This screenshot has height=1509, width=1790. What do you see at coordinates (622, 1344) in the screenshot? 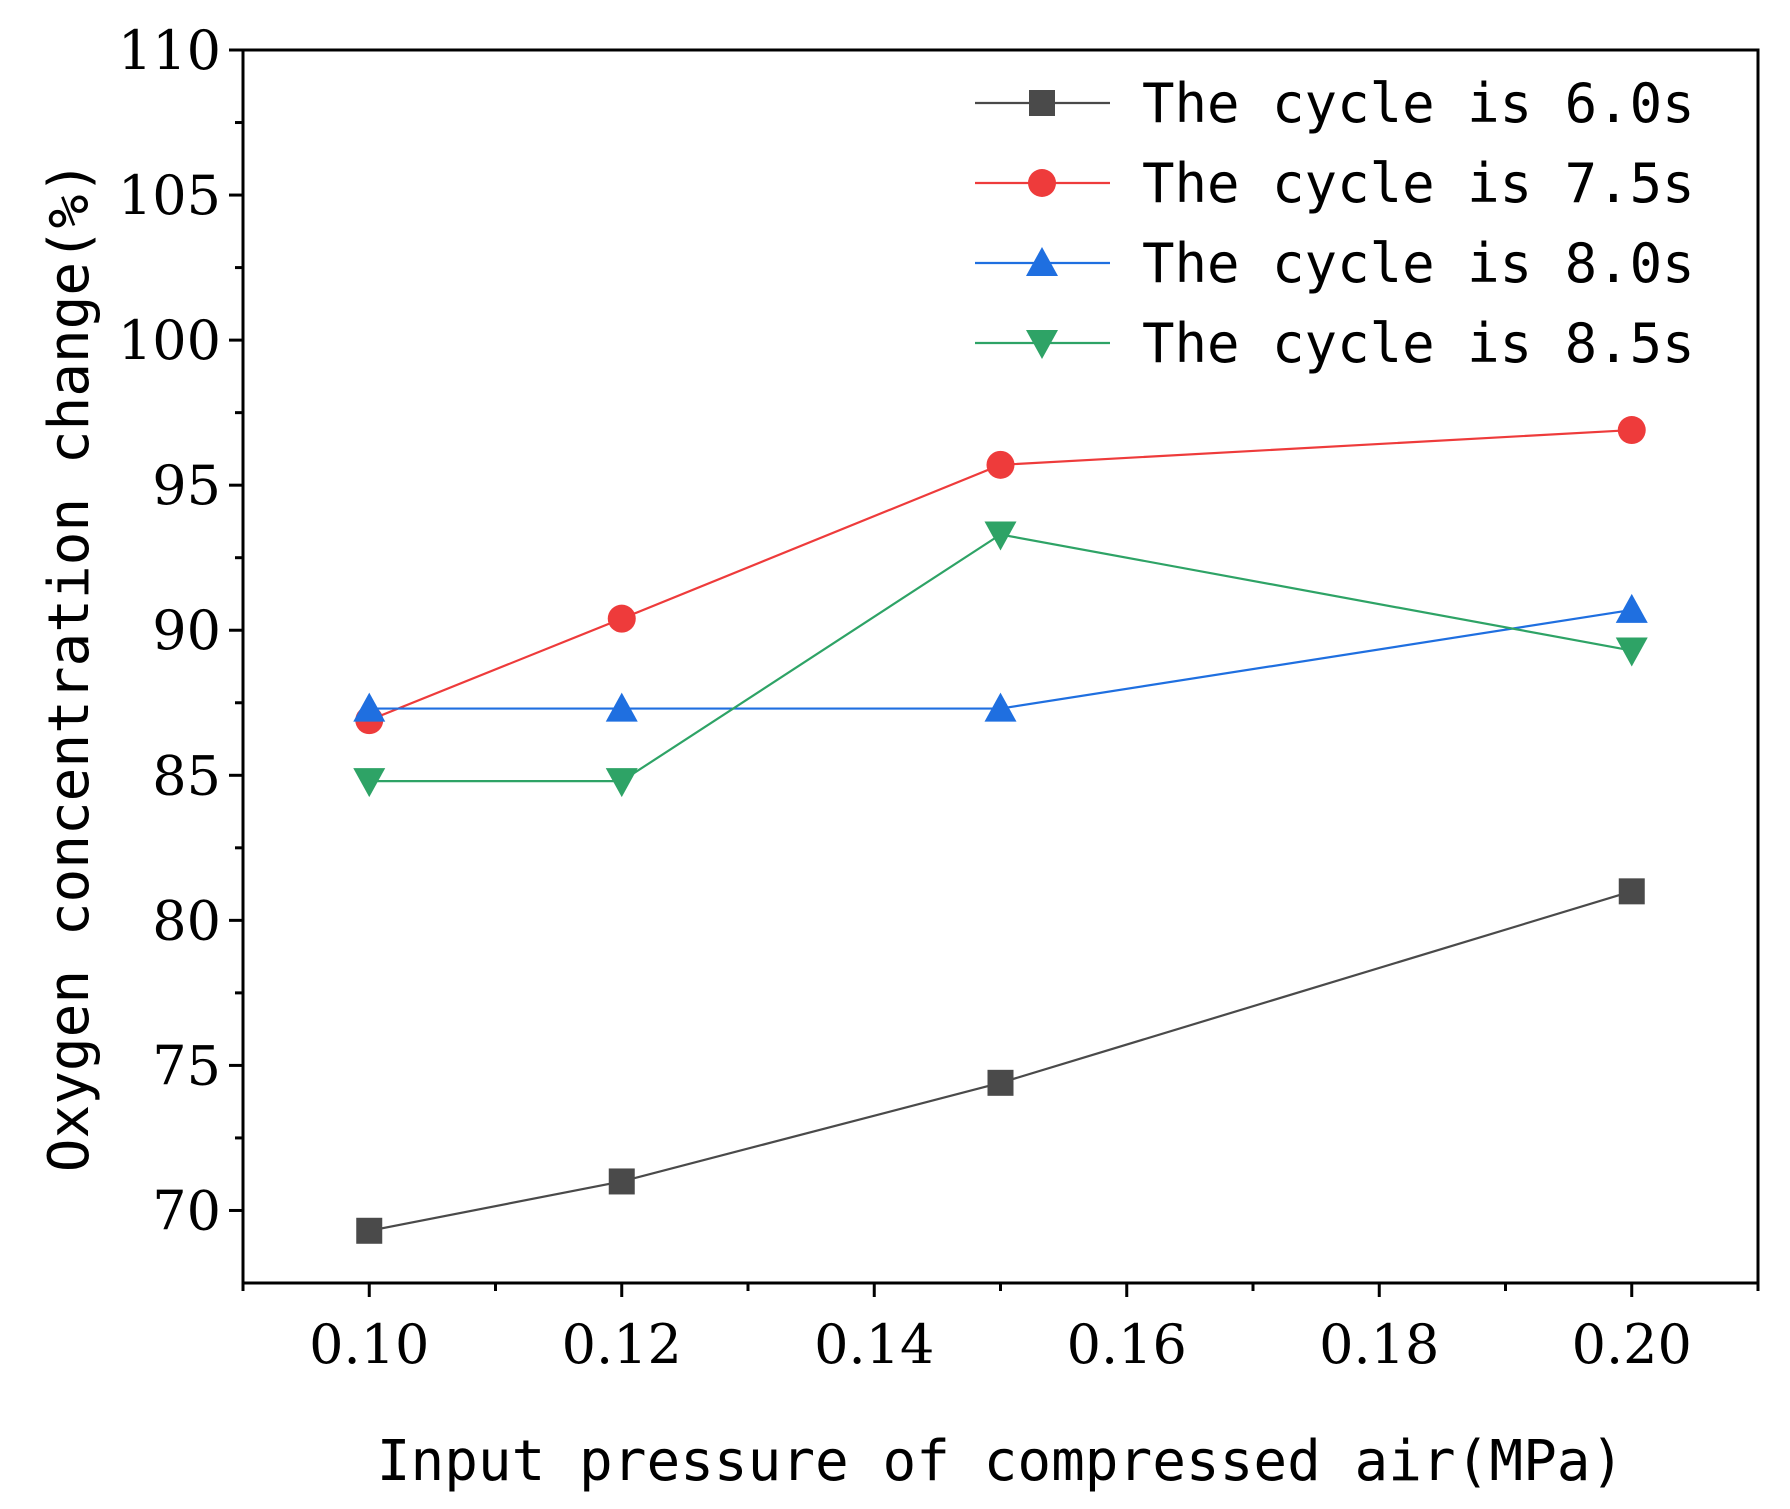
I see `x-tick-label: 0.12` at bounding box center [622, 1344].